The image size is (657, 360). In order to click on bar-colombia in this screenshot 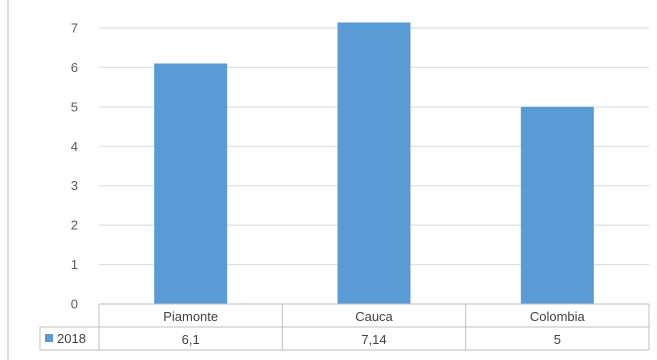, I will do `click(557, 205)`.